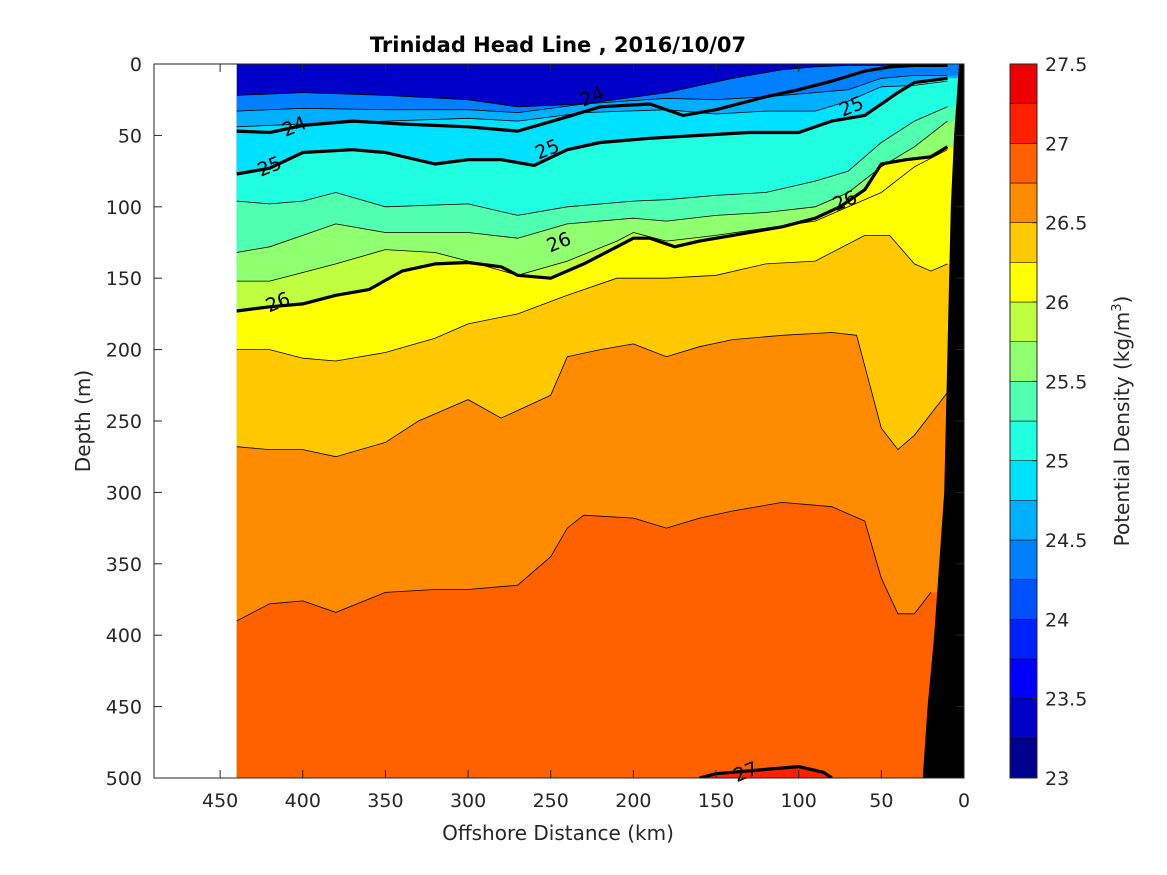  Describe the element at coordinates (124, 636) in the screenshot. I see `y-tick-label: 400` at that location.